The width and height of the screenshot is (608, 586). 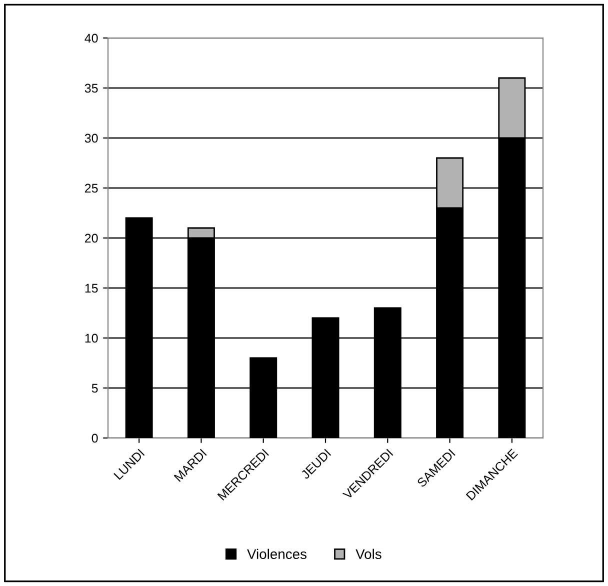 What do you see at coordinates (95, 388) in the screenshot?
I see `y-tick-label: 5` at bounding box center [95, 388].